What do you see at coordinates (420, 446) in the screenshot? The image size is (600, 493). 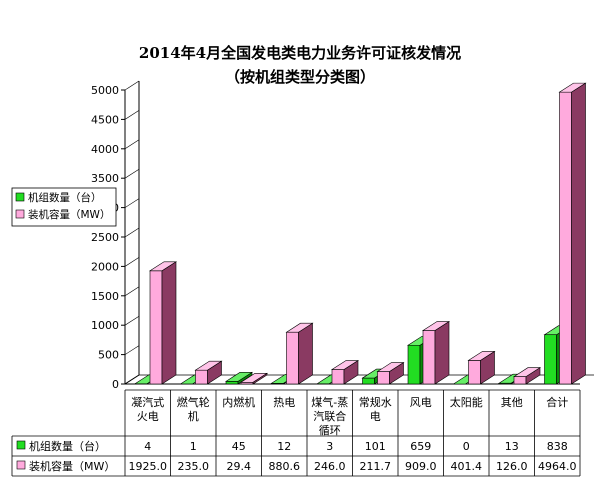 I see `data-label: 659` at bounding box center [420, 446].